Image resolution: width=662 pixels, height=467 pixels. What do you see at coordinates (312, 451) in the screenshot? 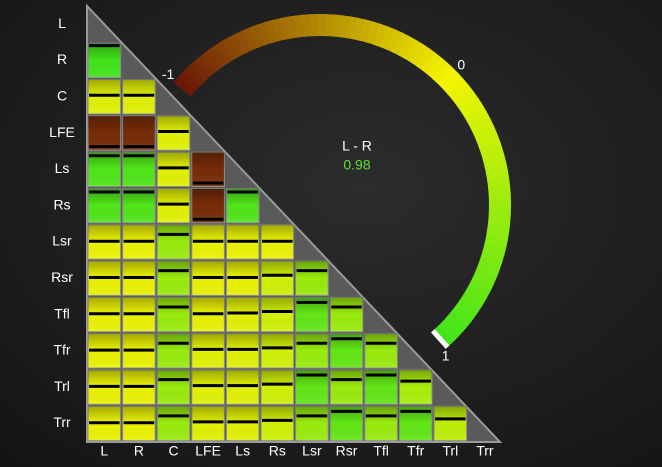
I see `column-label: Lsr` at bounding box center [312, 451].